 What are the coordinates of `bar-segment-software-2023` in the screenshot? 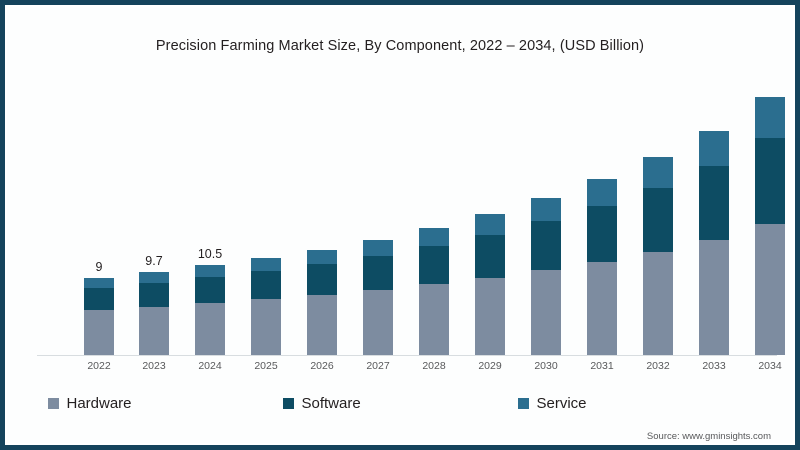 It's located at (154, 295).